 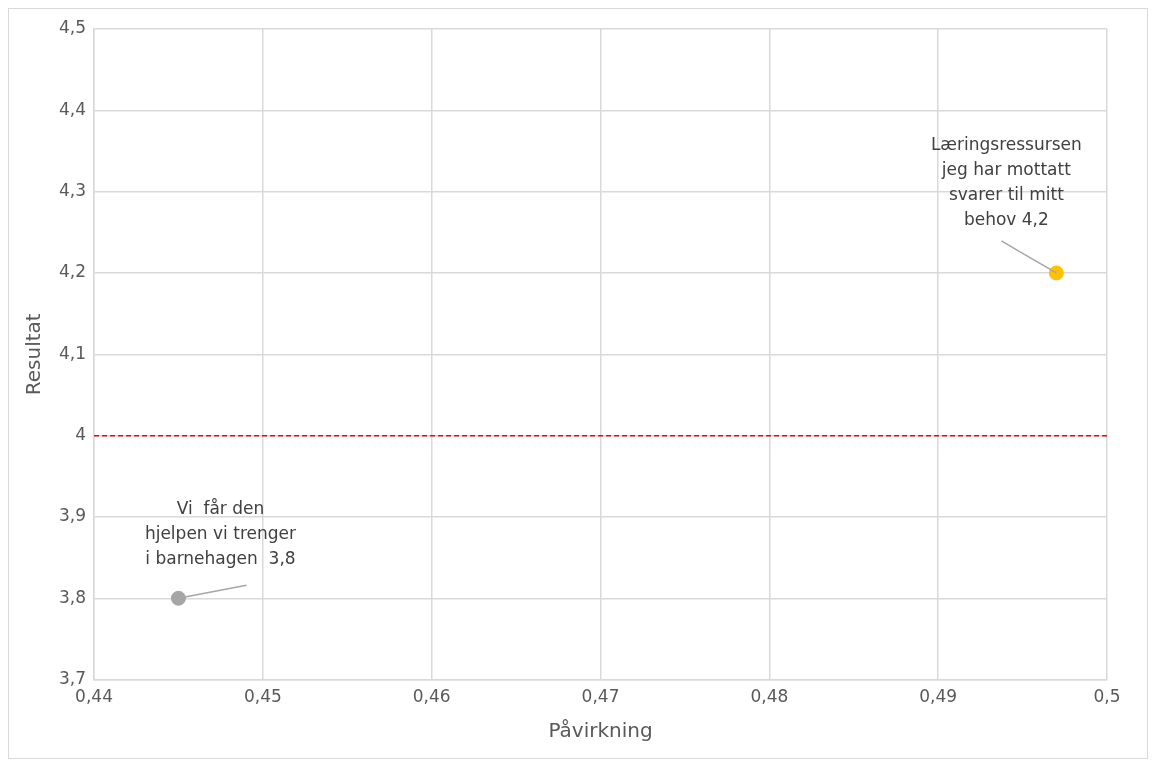 I want to click on y-tick-label: 3,7, so click(x=72, y=678).